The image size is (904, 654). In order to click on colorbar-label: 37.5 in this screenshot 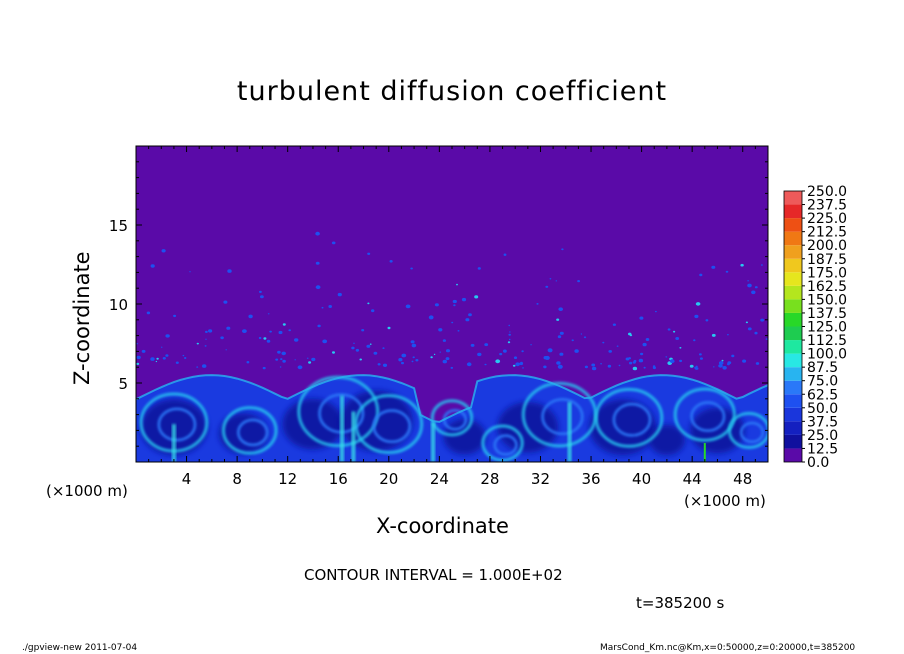, I will do `click(822, 422)`.